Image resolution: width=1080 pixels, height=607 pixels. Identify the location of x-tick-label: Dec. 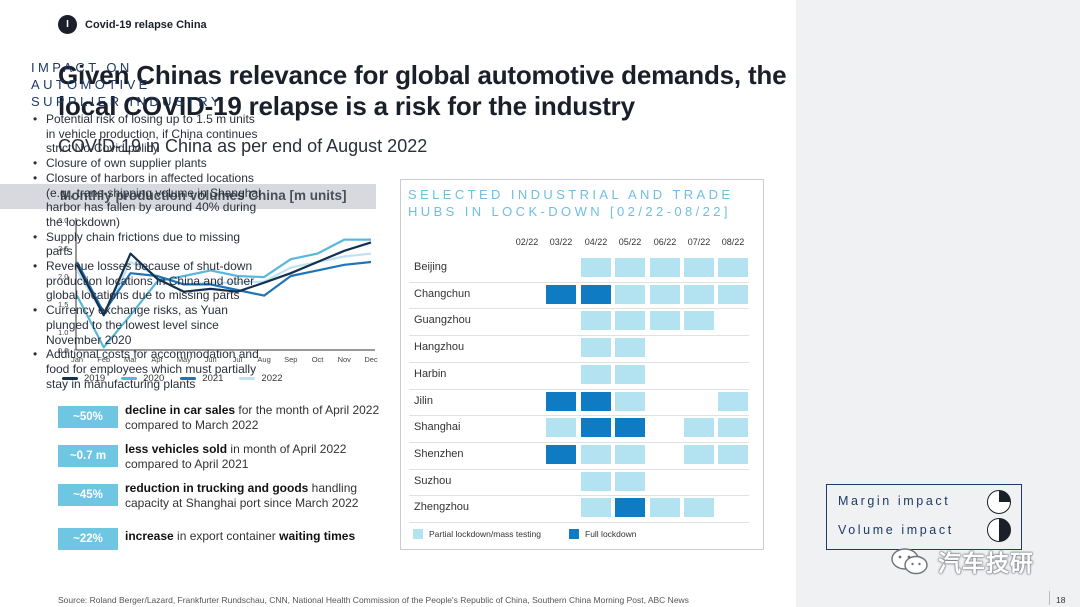
(371, 359).